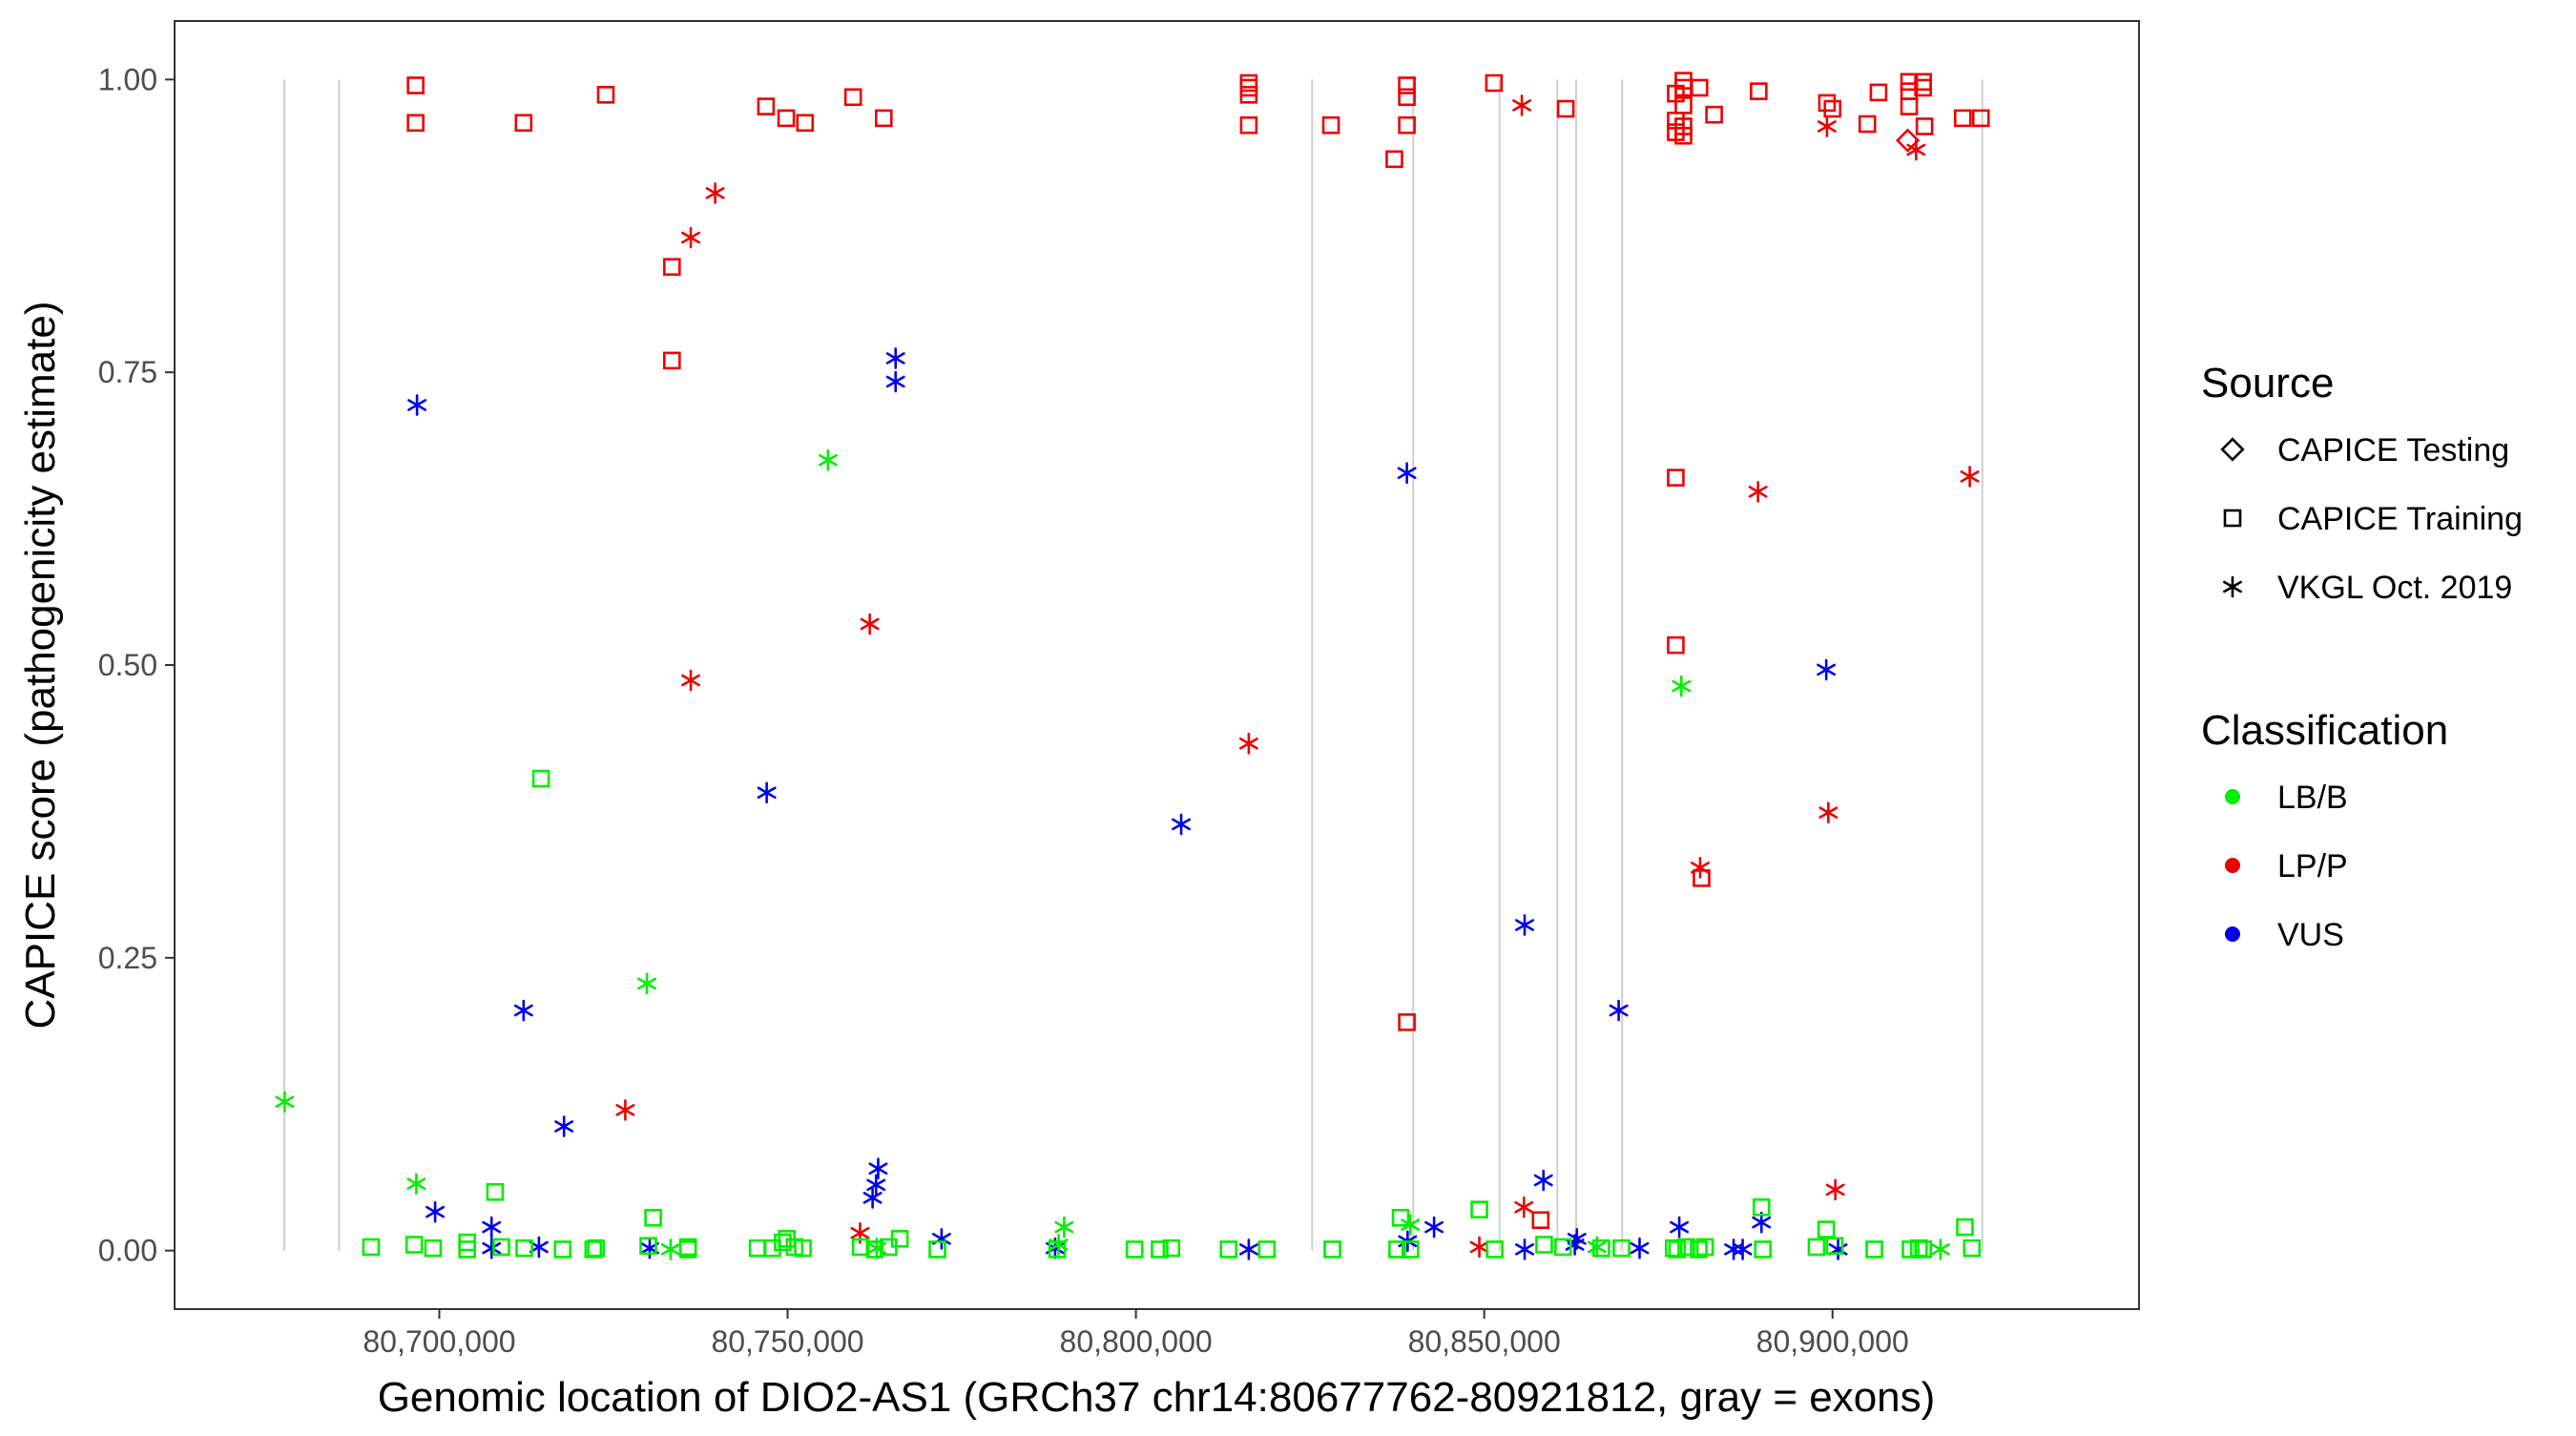 The image size is (2576, 1436). Describe the element at coordinates (127, 1251) in the screenshot. I see `y-tick-label: 0.00` at that location.